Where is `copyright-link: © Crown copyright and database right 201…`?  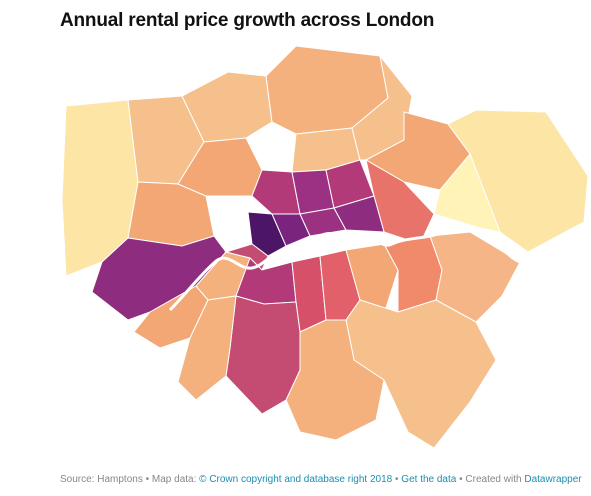
copyright-link: © Crown copyright and database right 201… is located at coordinates (296, 479).